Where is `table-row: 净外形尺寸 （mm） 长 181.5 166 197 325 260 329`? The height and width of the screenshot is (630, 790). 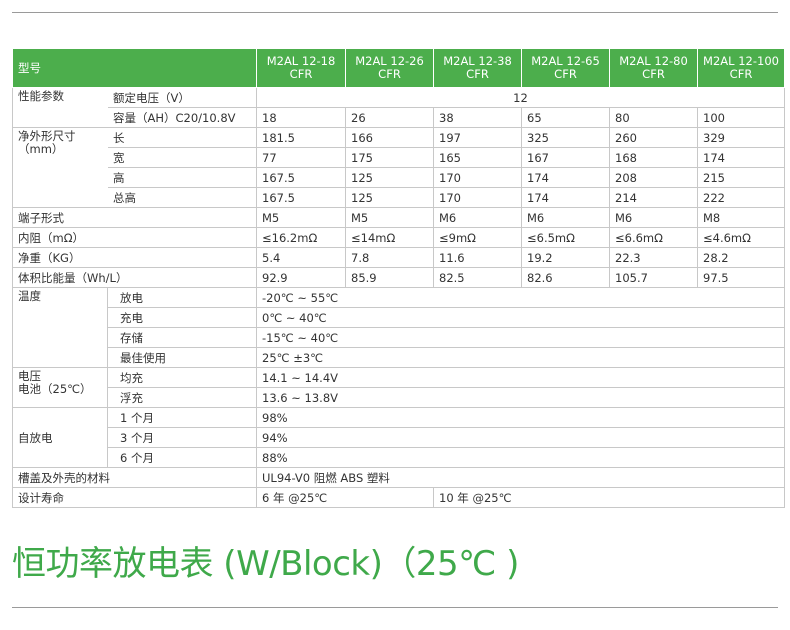
table-row: 净外形尺寸 （mm） 长 181.5 166 197 325 260 329 is located at coordinates (398, 167).